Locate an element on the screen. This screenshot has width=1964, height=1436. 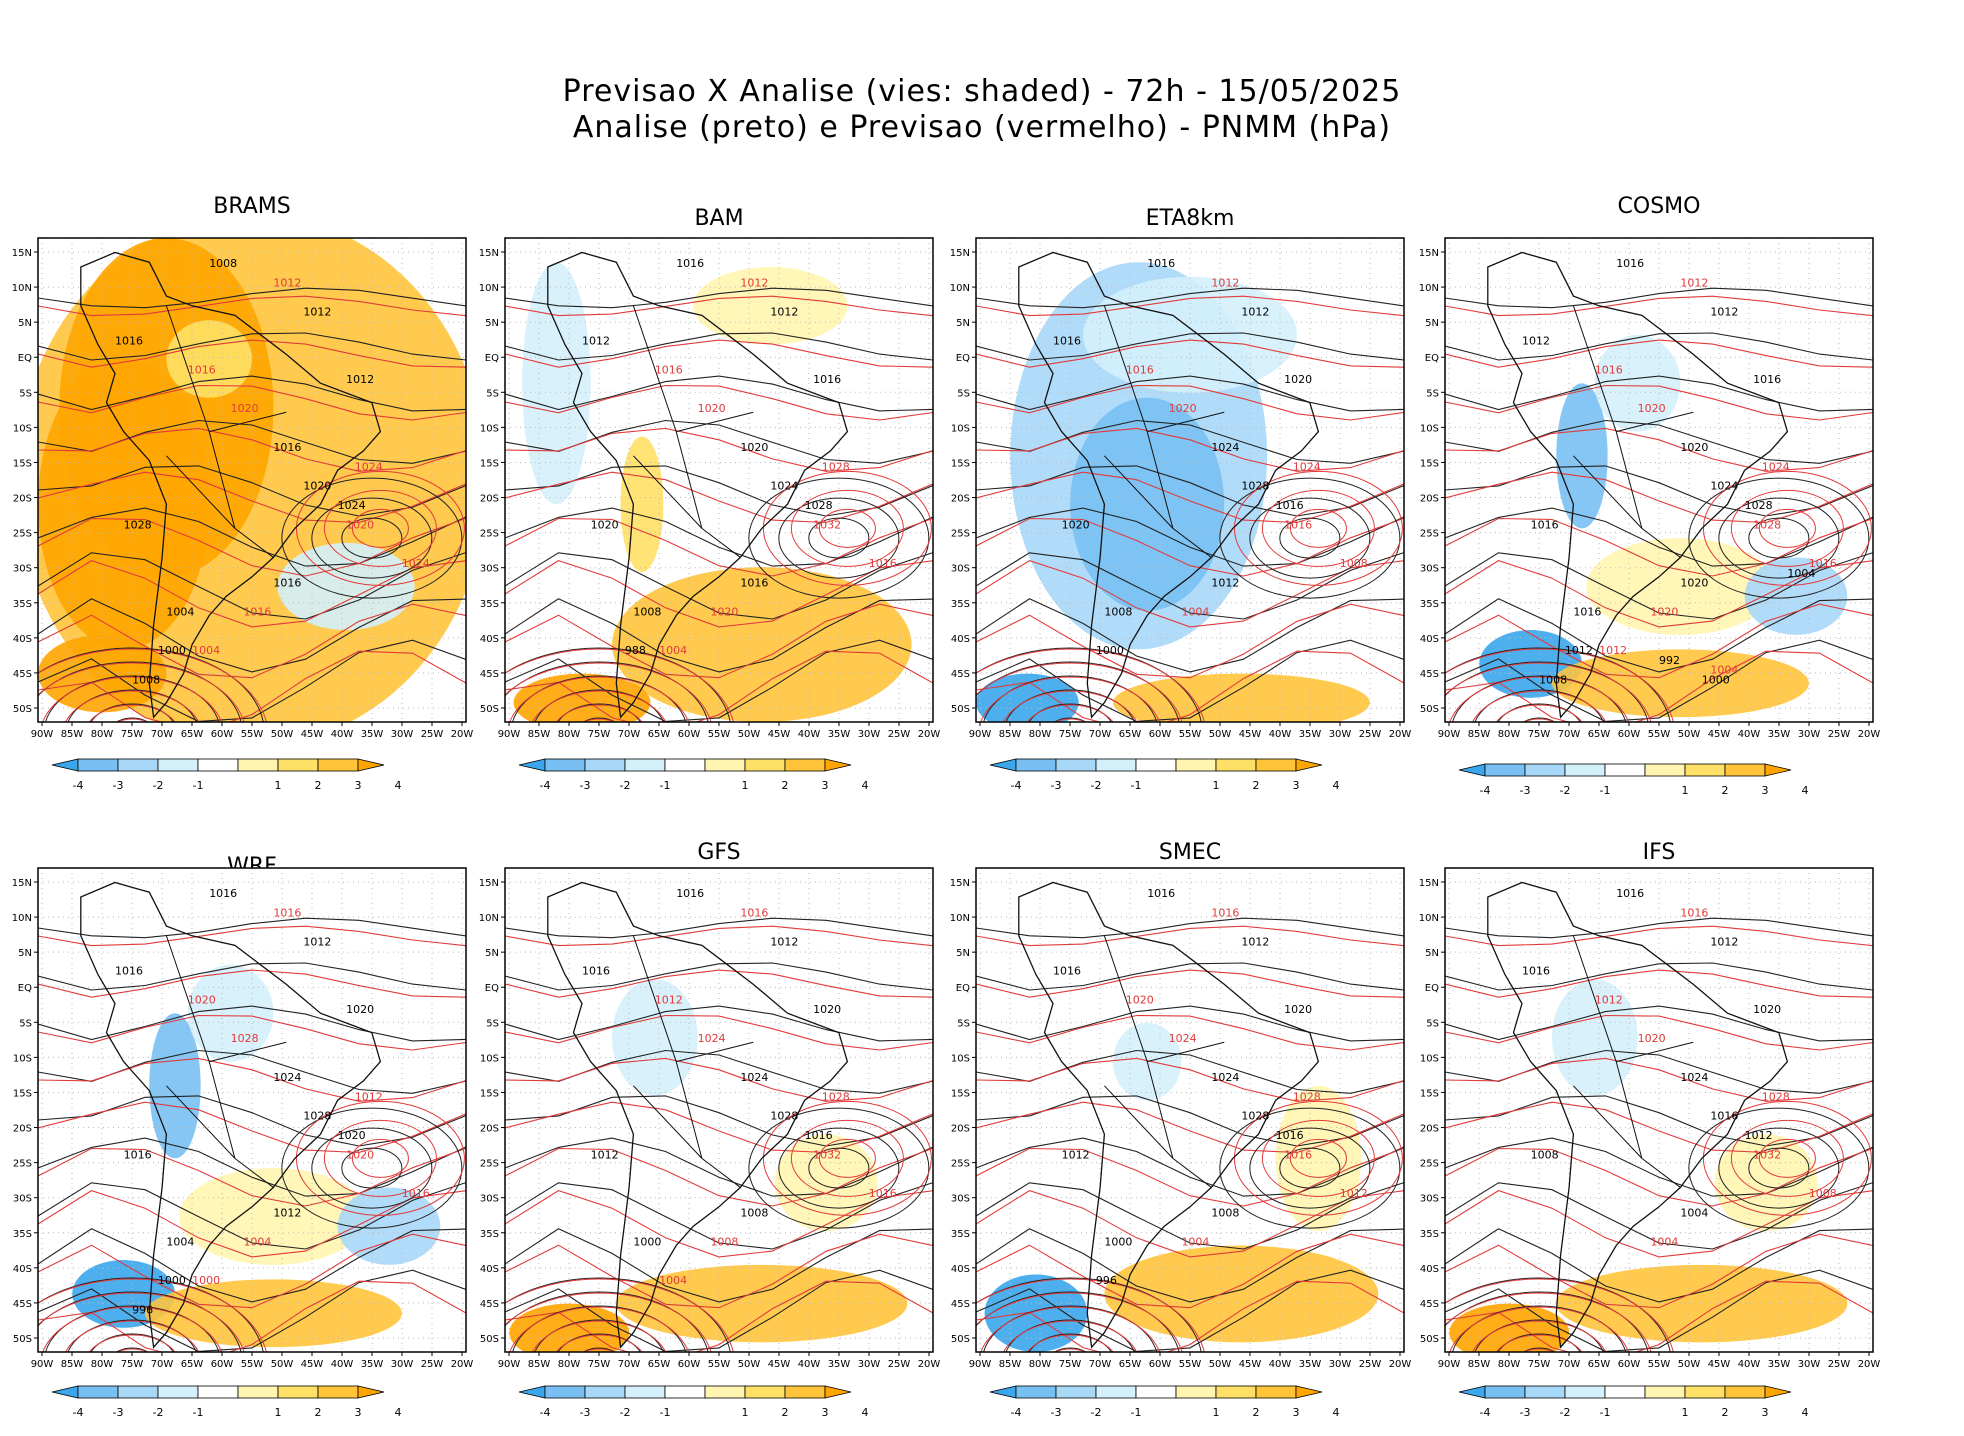
contour-label-analysis: 1028 is located at coordinates (317, 1116).